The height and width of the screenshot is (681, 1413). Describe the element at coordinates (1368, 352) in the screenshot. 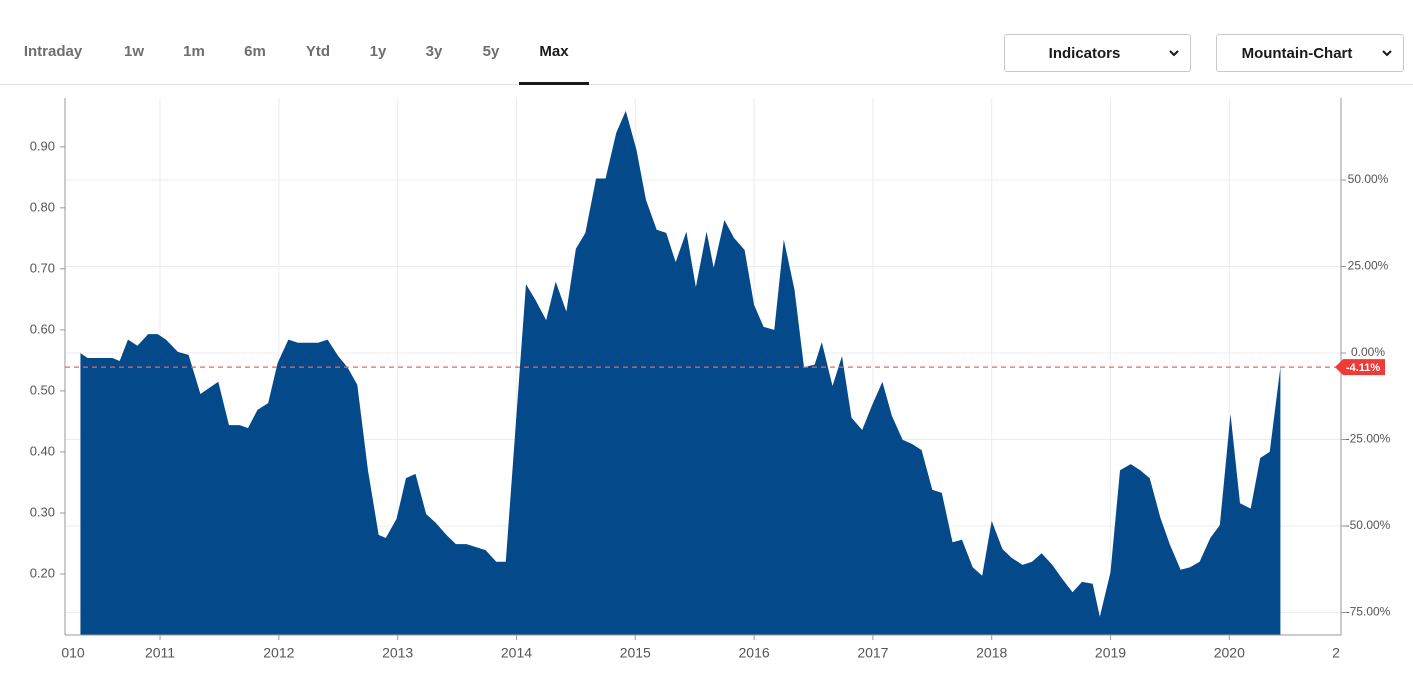

I see `y2-tick-label: 0.00%` at that location.